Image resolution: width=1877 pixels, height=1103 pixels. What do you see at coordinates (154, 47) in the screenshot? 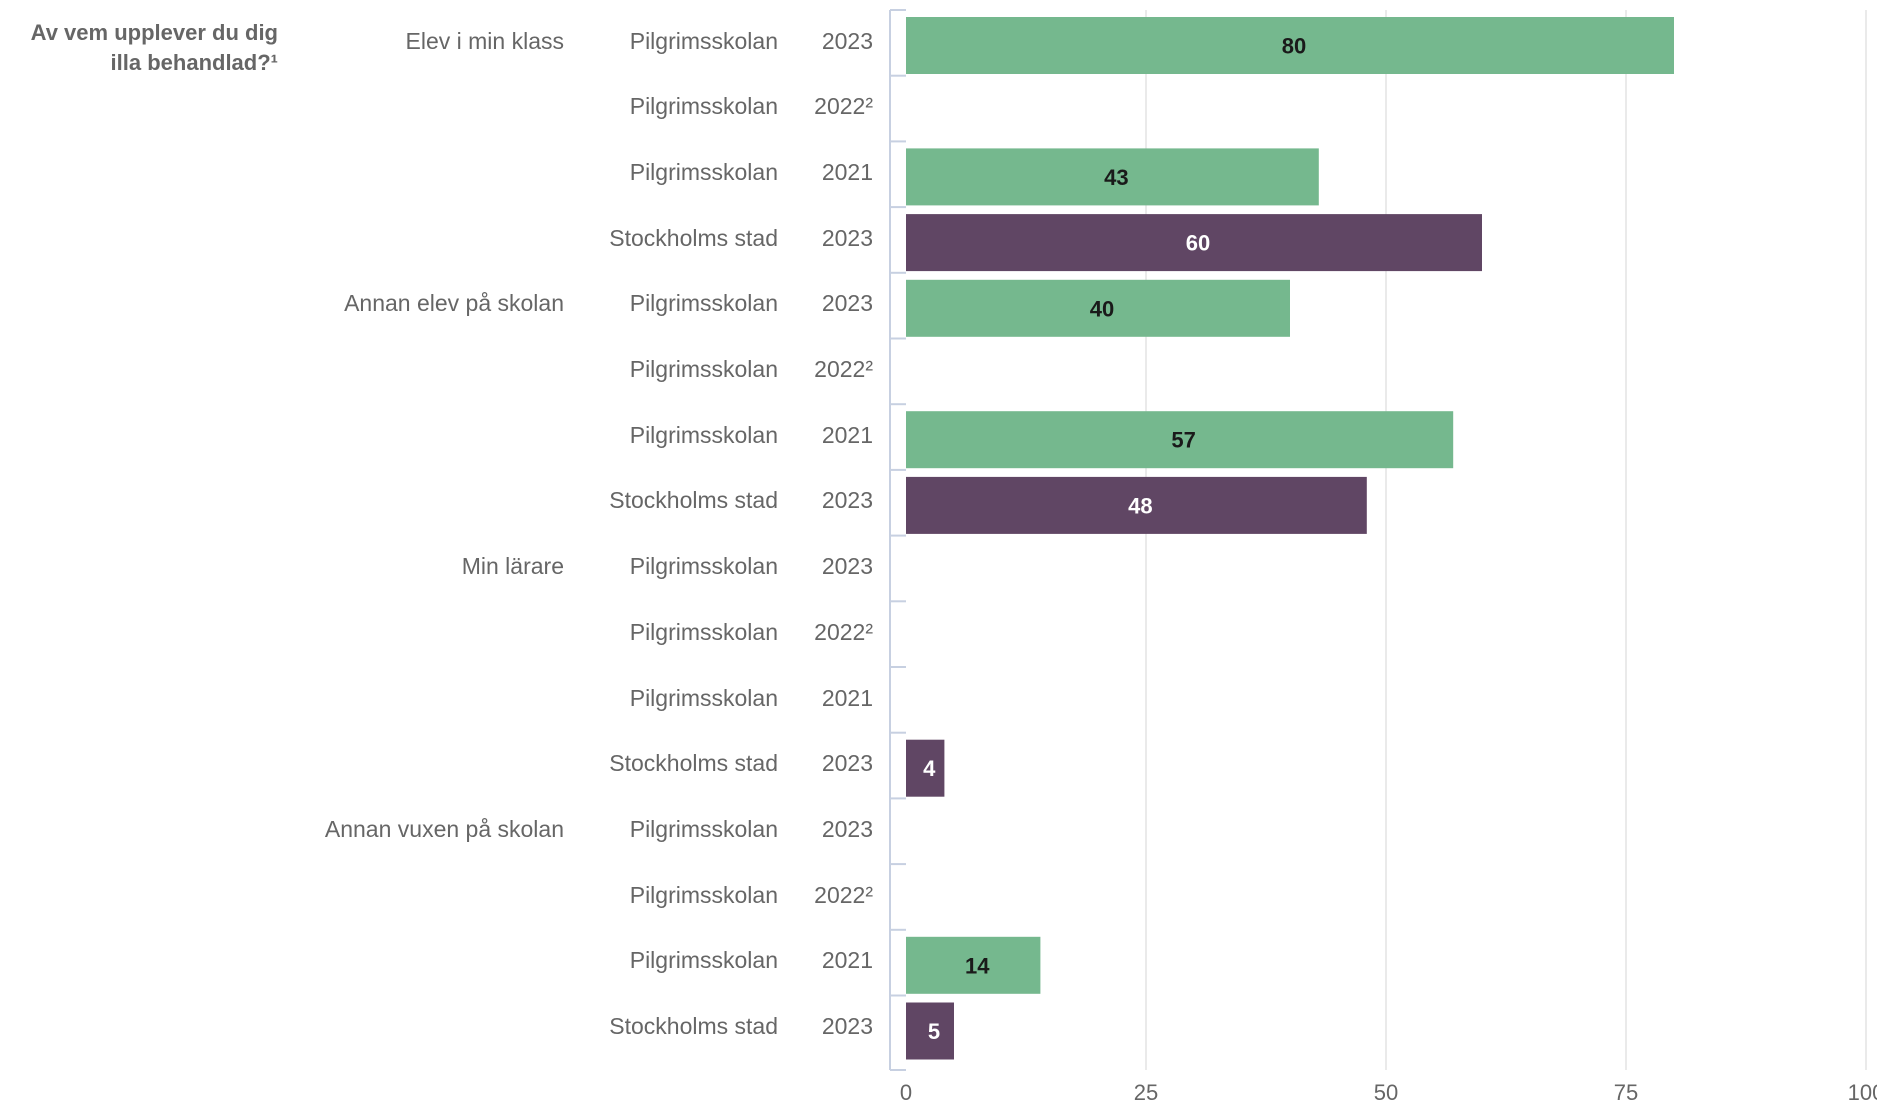
I see `chart-title: Av vem upplever du dig illa behandlad?¹` at bounding box center [154, 47].